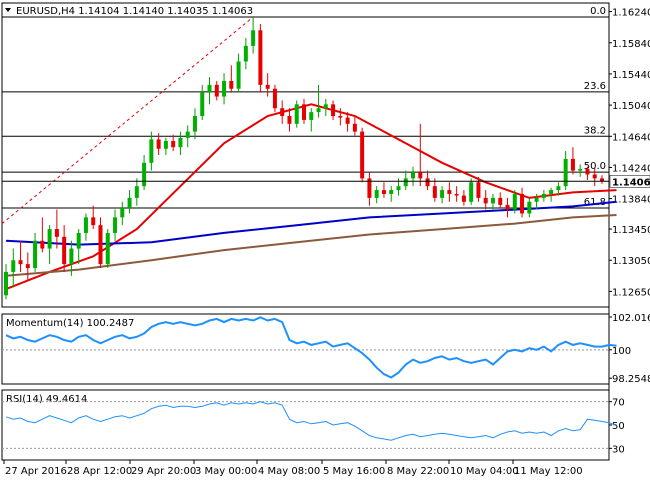 The width and height of the screenshot is (650, 480). What do you see at coordinates (631, 75) in the screenshot?
I see `price-y-tick-label: 1.15440` at bounding box center [631, 75].